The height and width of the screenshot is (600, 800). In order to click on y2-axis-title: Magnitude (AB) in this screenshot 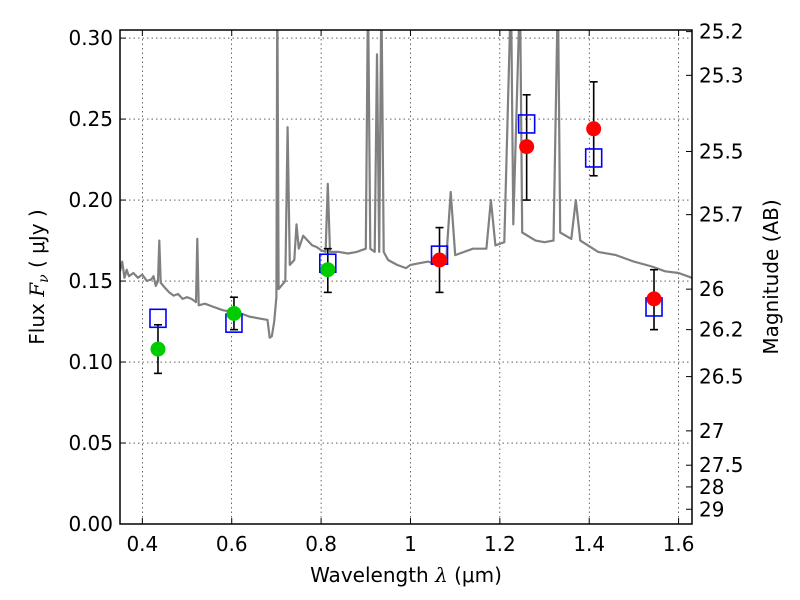, I will do `click(771, 276)`.